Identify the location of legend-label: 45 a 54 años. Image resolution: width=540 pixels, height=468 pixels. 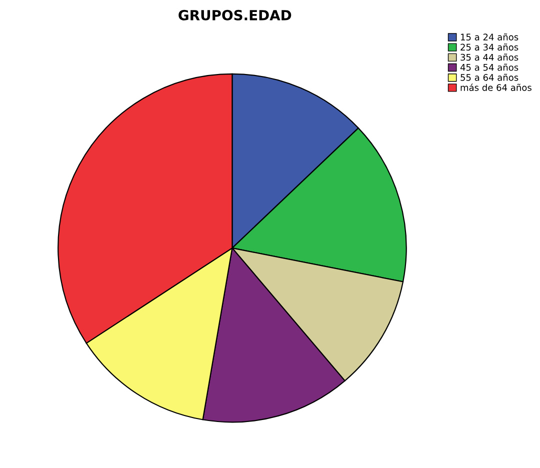
(489, 67).